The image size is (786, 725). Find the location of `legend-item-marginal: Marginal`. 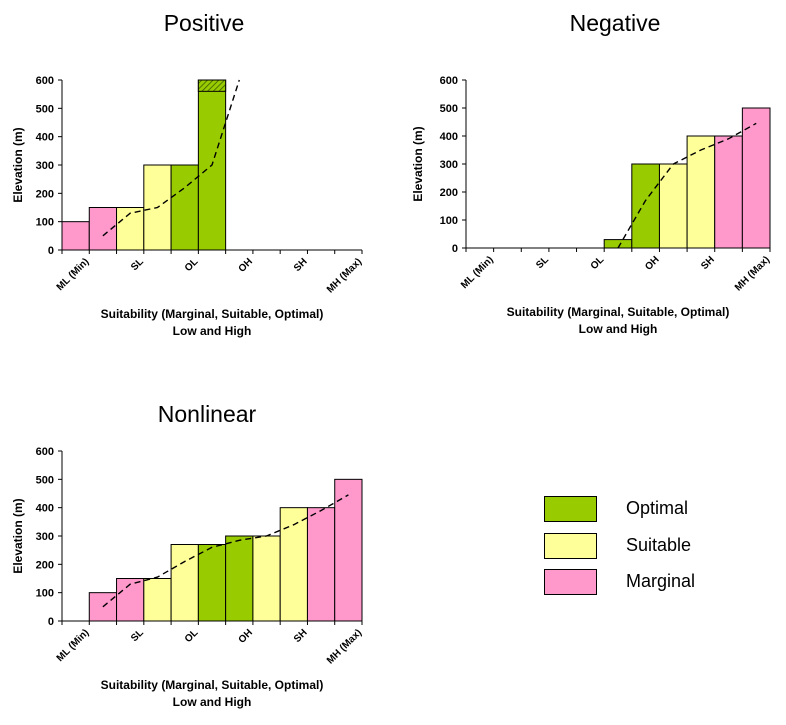

legend-item-marginal: Marginal is located at coordinates (654, 583).